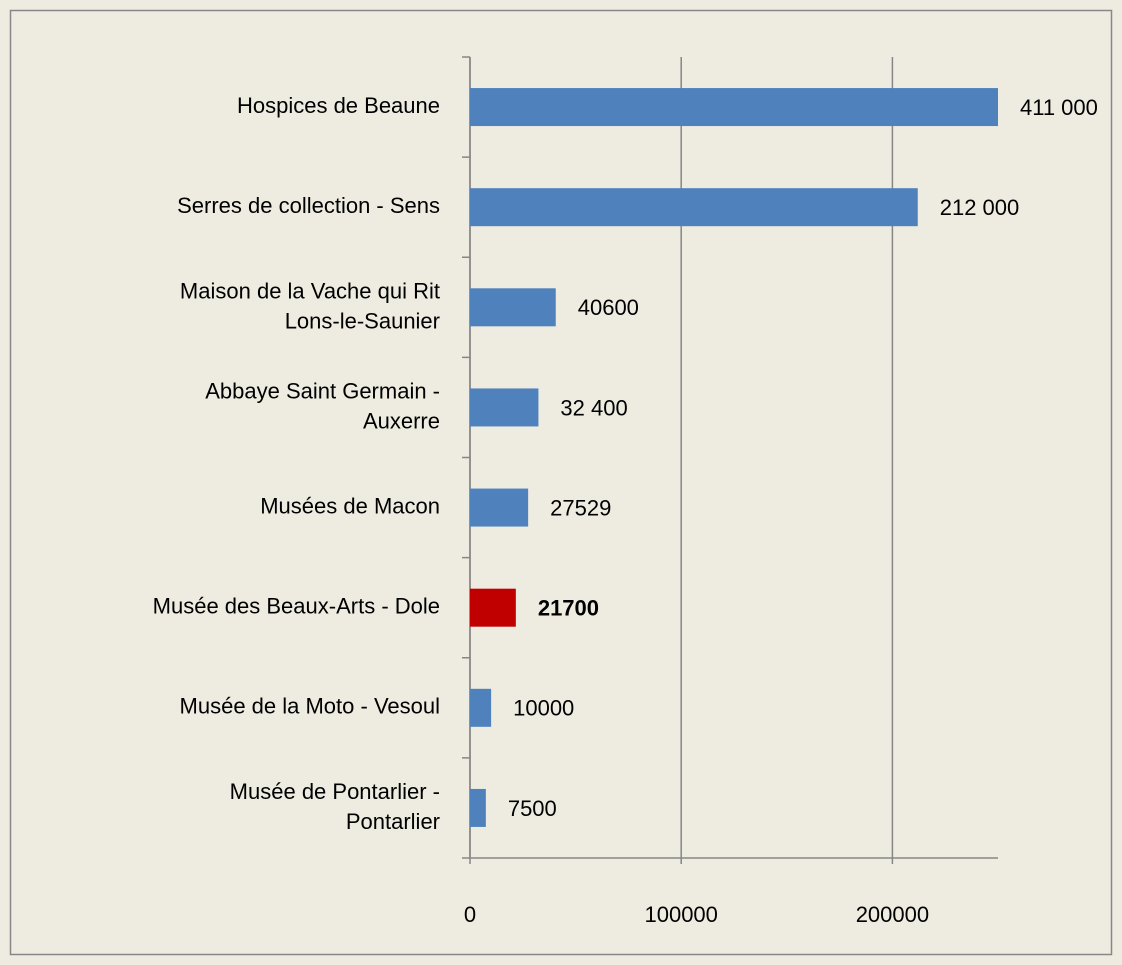  I want to click on value-label: 27529, so click(580, 507).